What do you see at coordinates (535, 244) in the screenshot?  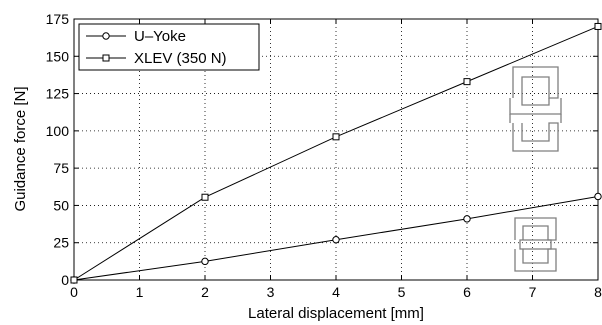 I see `u-yoke-icon` at bounding box center [535, 244].